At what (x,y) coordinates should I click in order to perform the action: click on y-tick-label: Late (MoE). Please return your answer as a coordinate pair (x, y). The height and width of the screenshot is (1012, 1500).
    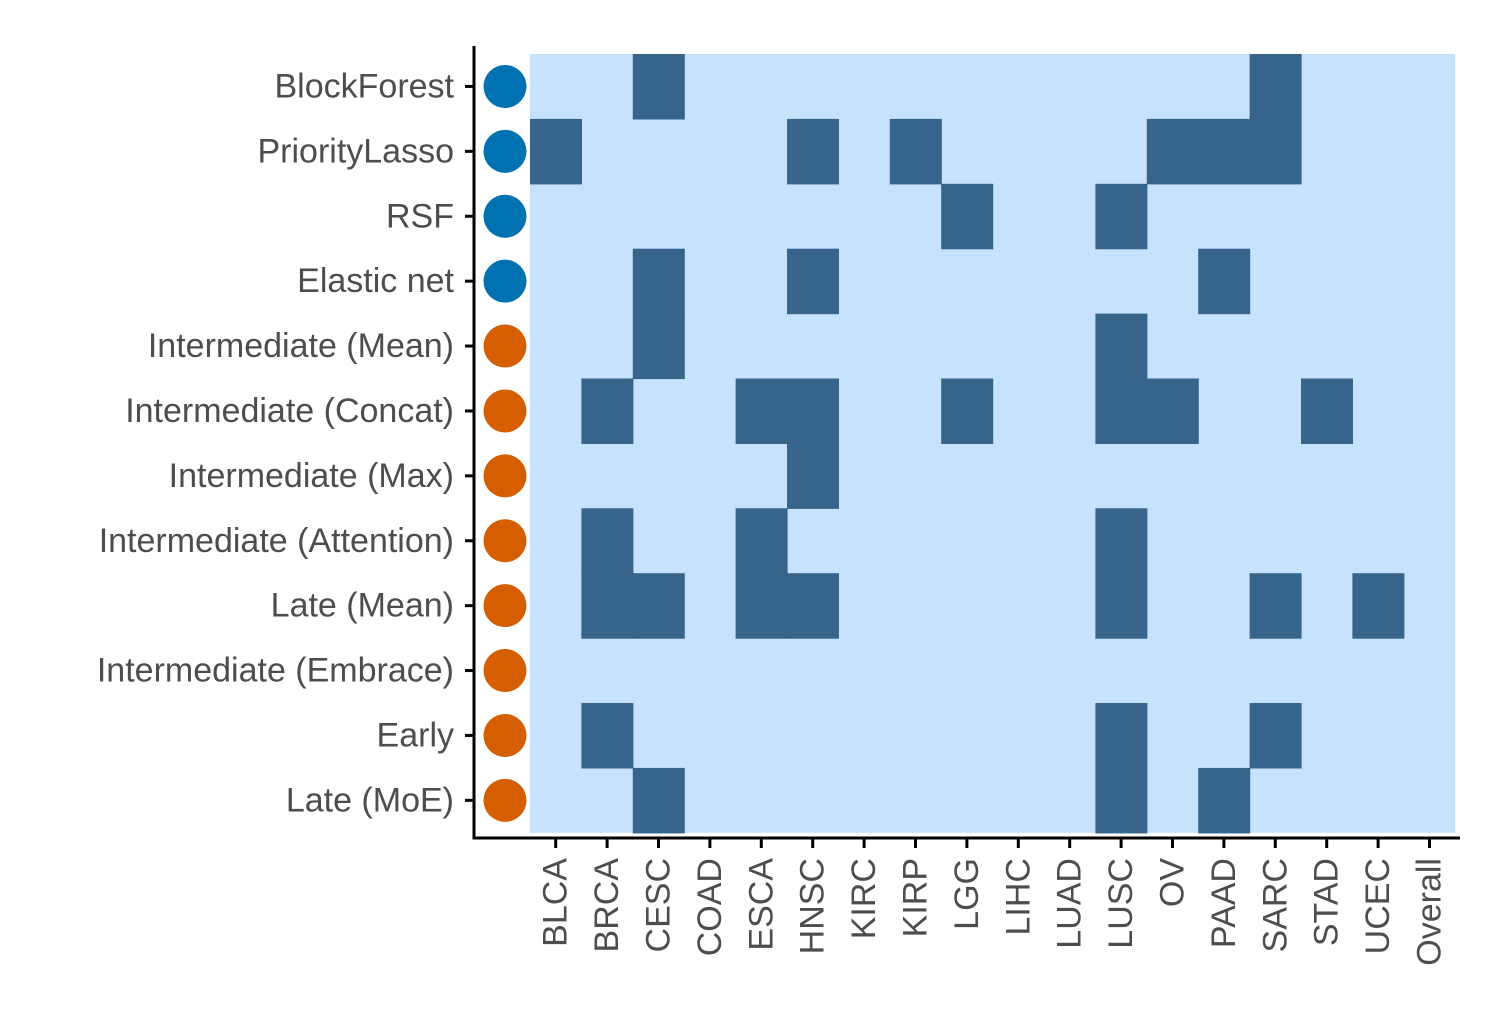
    Looking at the image, I should click on (370, 800).